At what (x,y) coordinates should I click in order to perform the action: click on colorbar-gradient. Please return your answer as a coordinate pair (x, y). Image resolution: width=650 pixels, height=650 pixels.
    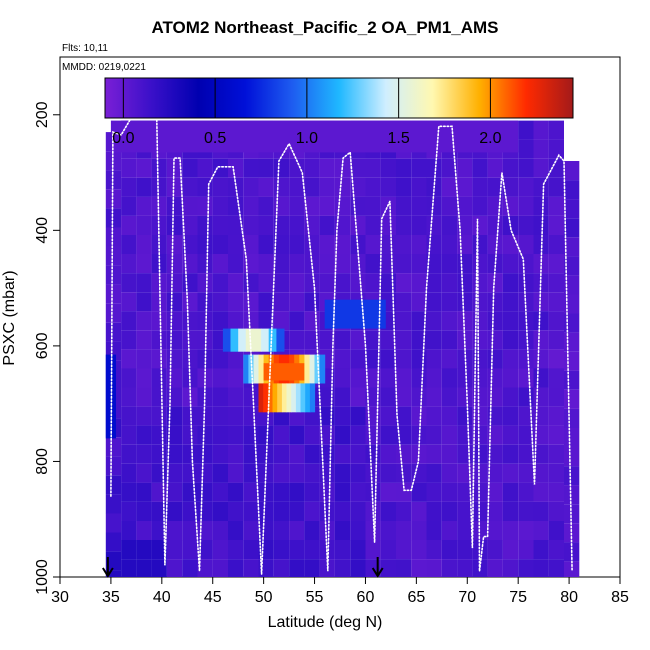
    Looking at the image, I should click on (339, 98).